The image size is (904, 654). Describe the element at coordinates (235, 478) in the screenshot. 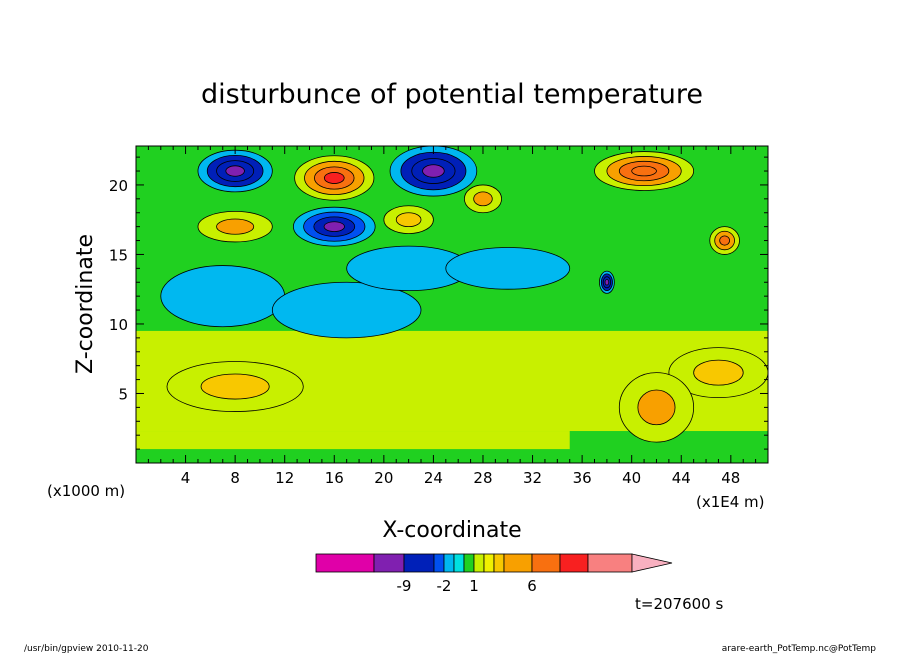

I see `x-tick-label: 8` at that location.